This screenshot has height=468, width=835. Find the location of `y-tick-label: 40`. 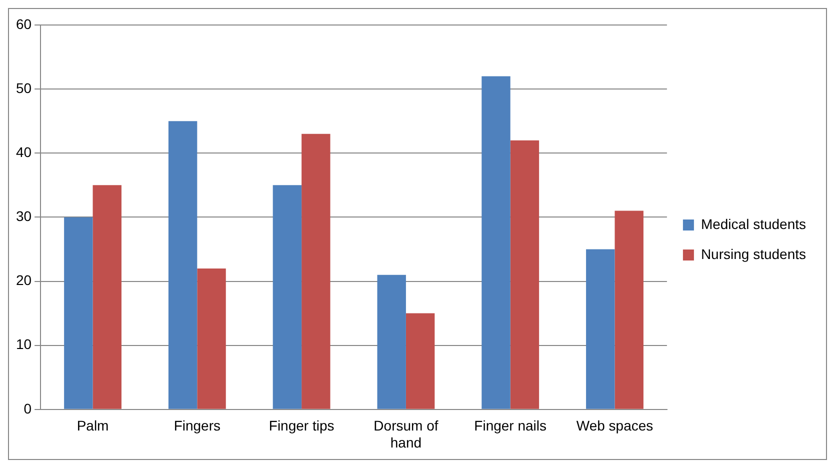

y-tick-label: 40 is located at coordinates (24, 152).